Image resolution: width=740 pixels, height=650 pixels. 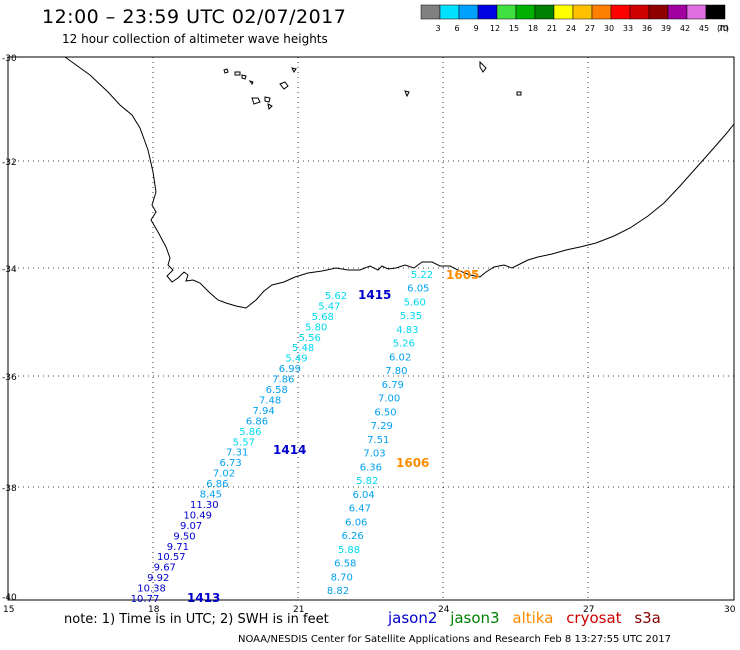 What do you see at coordinates (533, 28) in the screenshot?
I see `legend-label: 18` at bounding box center [533, 28].